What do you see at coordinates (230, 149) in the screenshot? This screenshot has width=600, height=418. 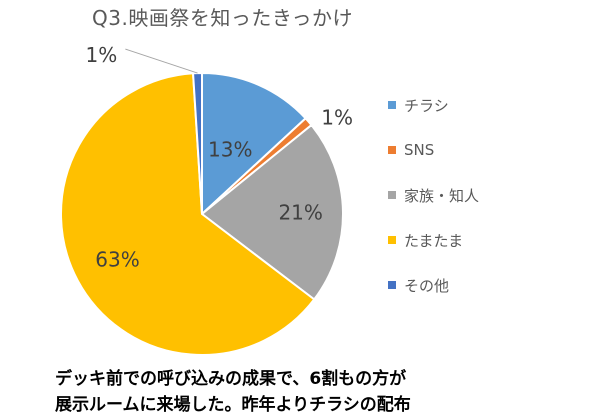 I see `data-label-1: 13%` at bounding box center [230, 149].